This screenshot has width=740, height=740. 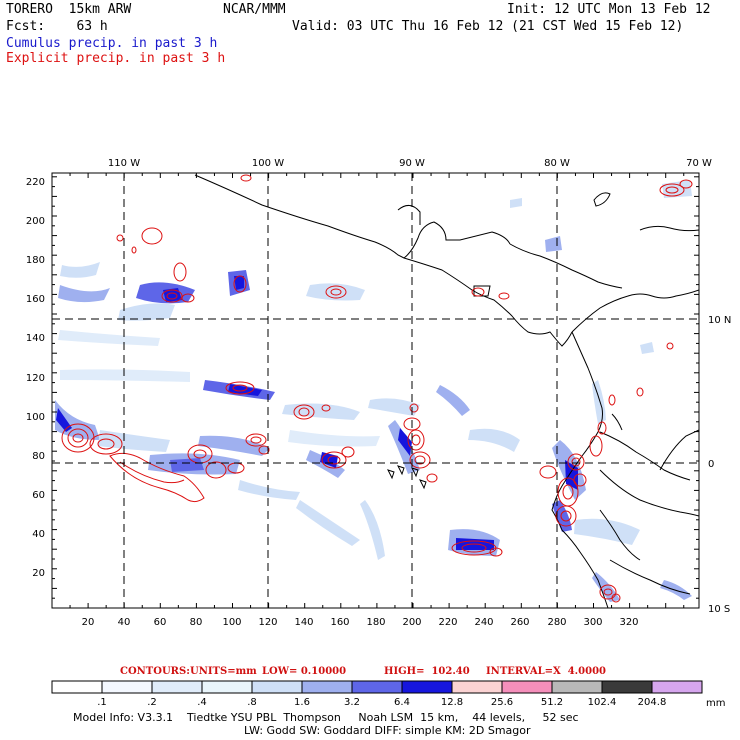 I want to click on explicit-field-label: Explicit precip. in past 3 h, so click(x=116, y=58).